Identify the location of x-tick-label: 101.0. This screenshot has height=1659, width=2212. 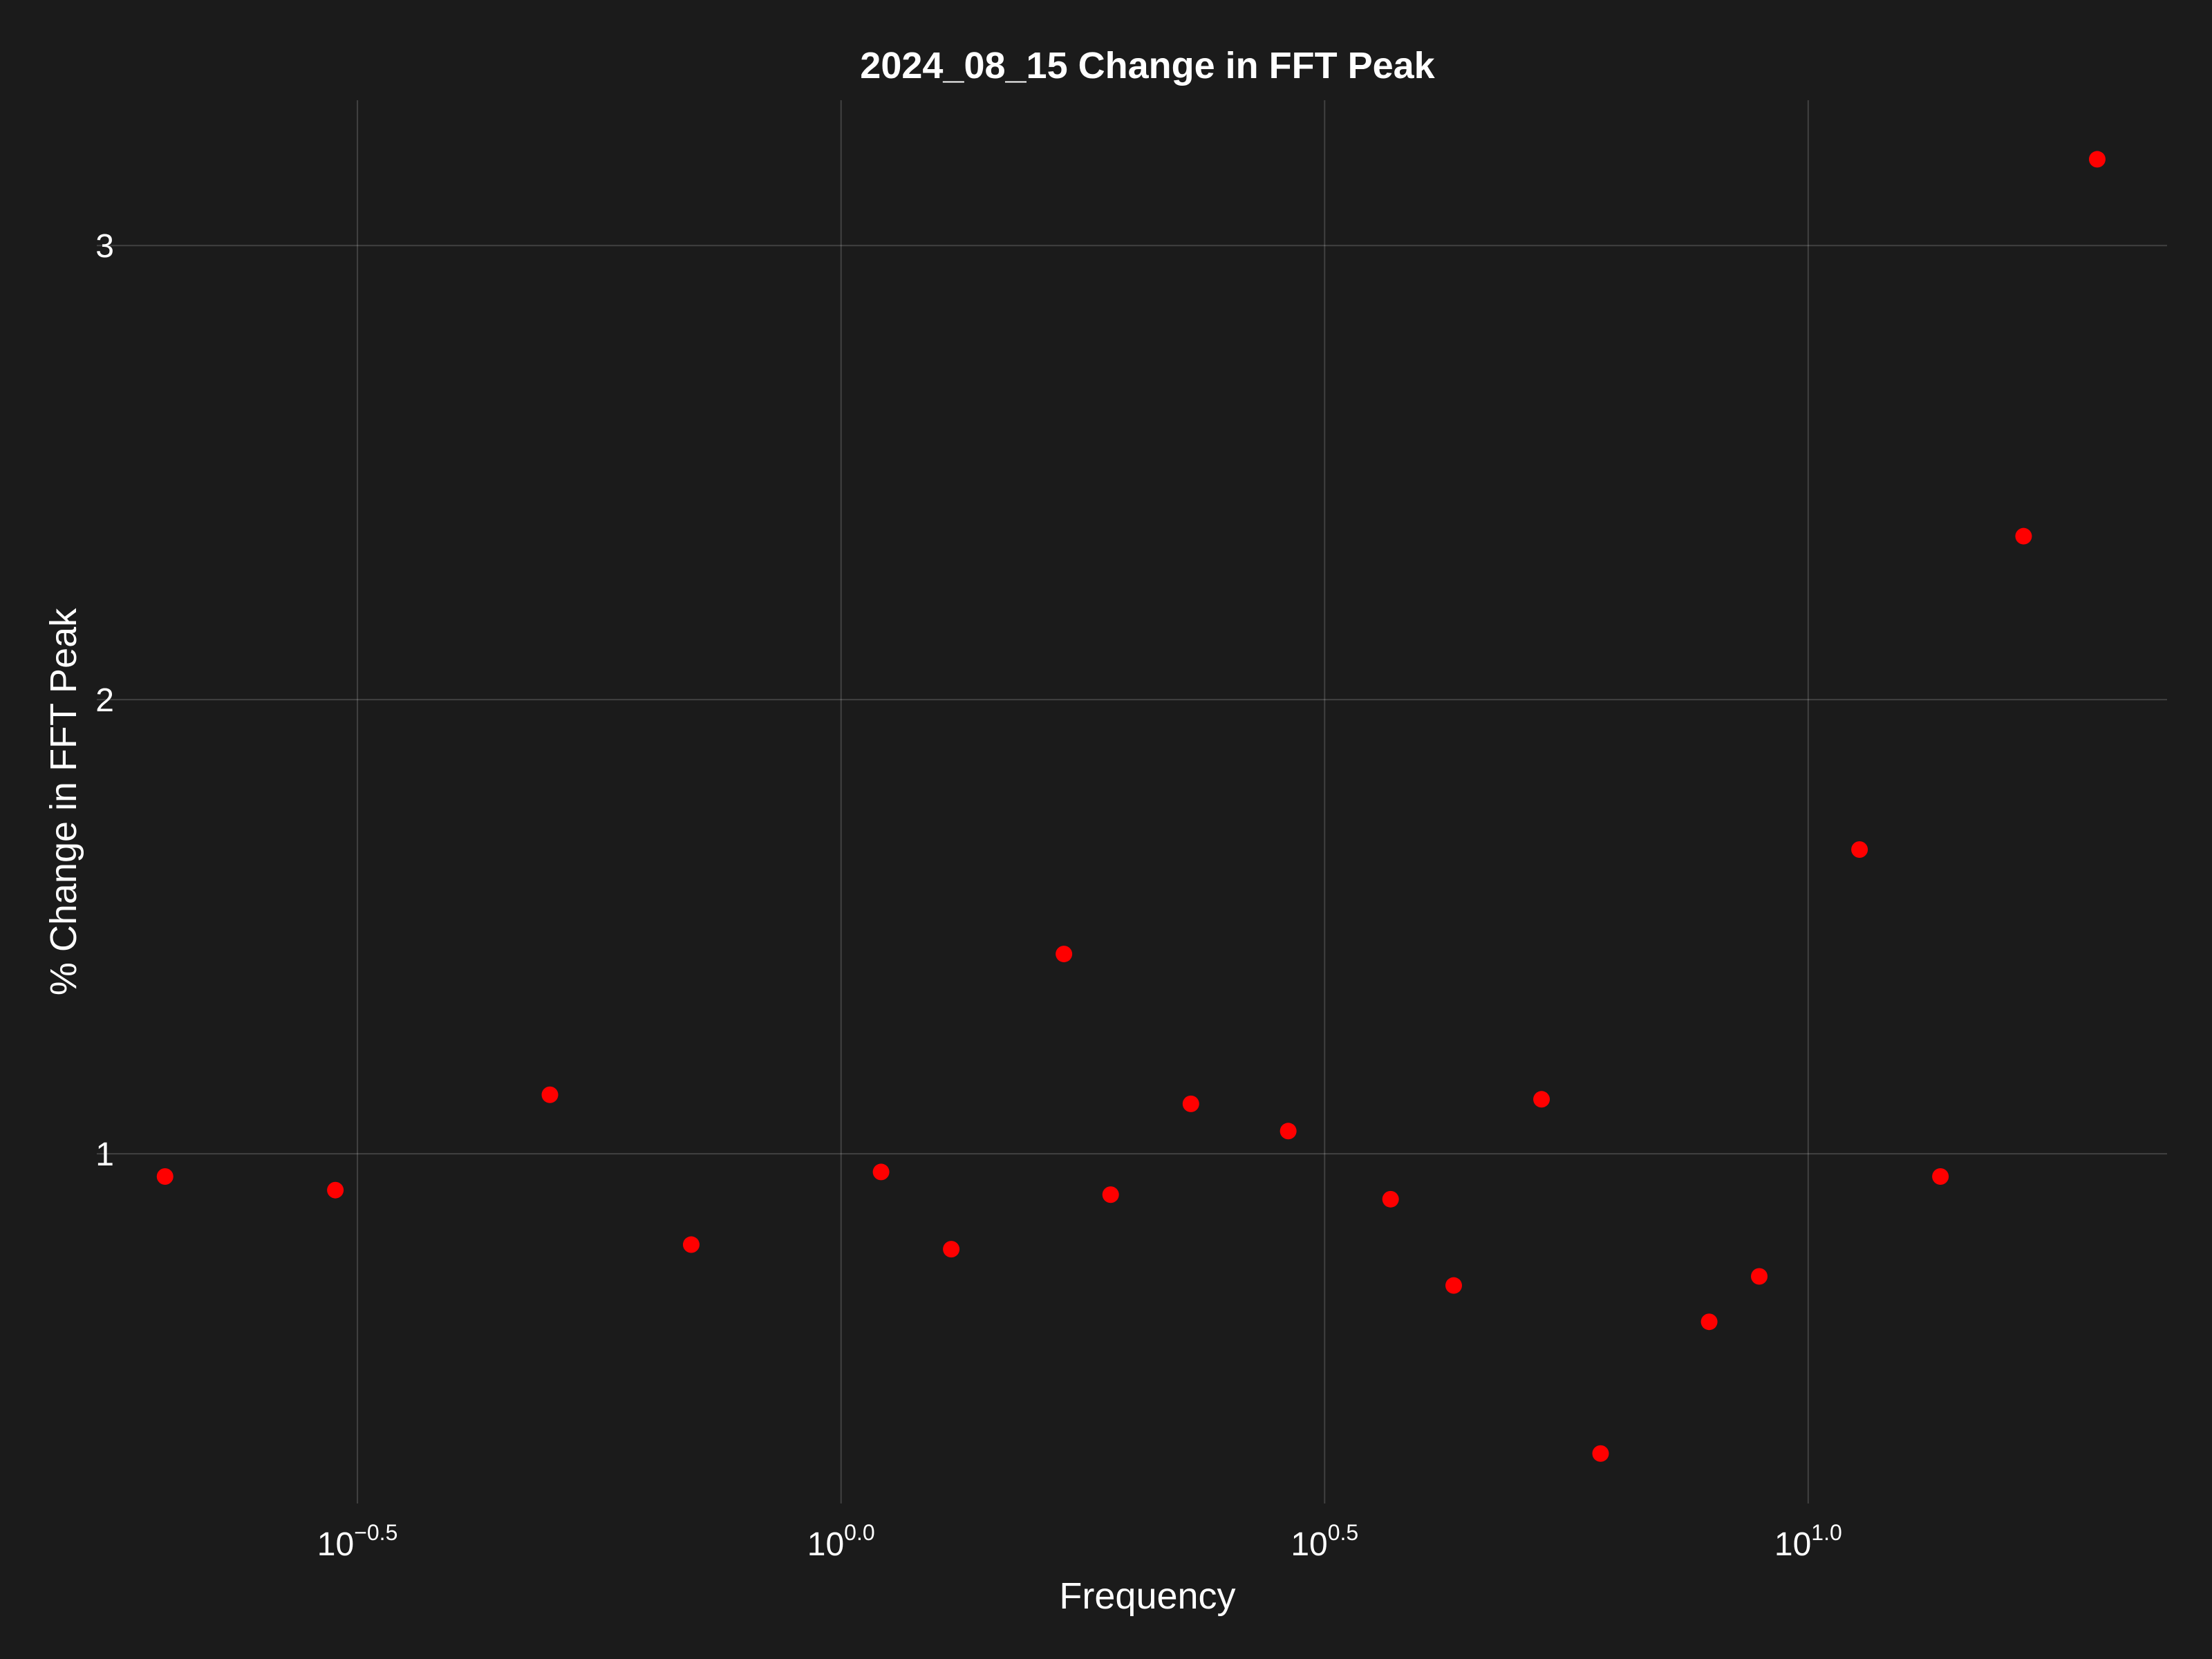
(1808, 1541).